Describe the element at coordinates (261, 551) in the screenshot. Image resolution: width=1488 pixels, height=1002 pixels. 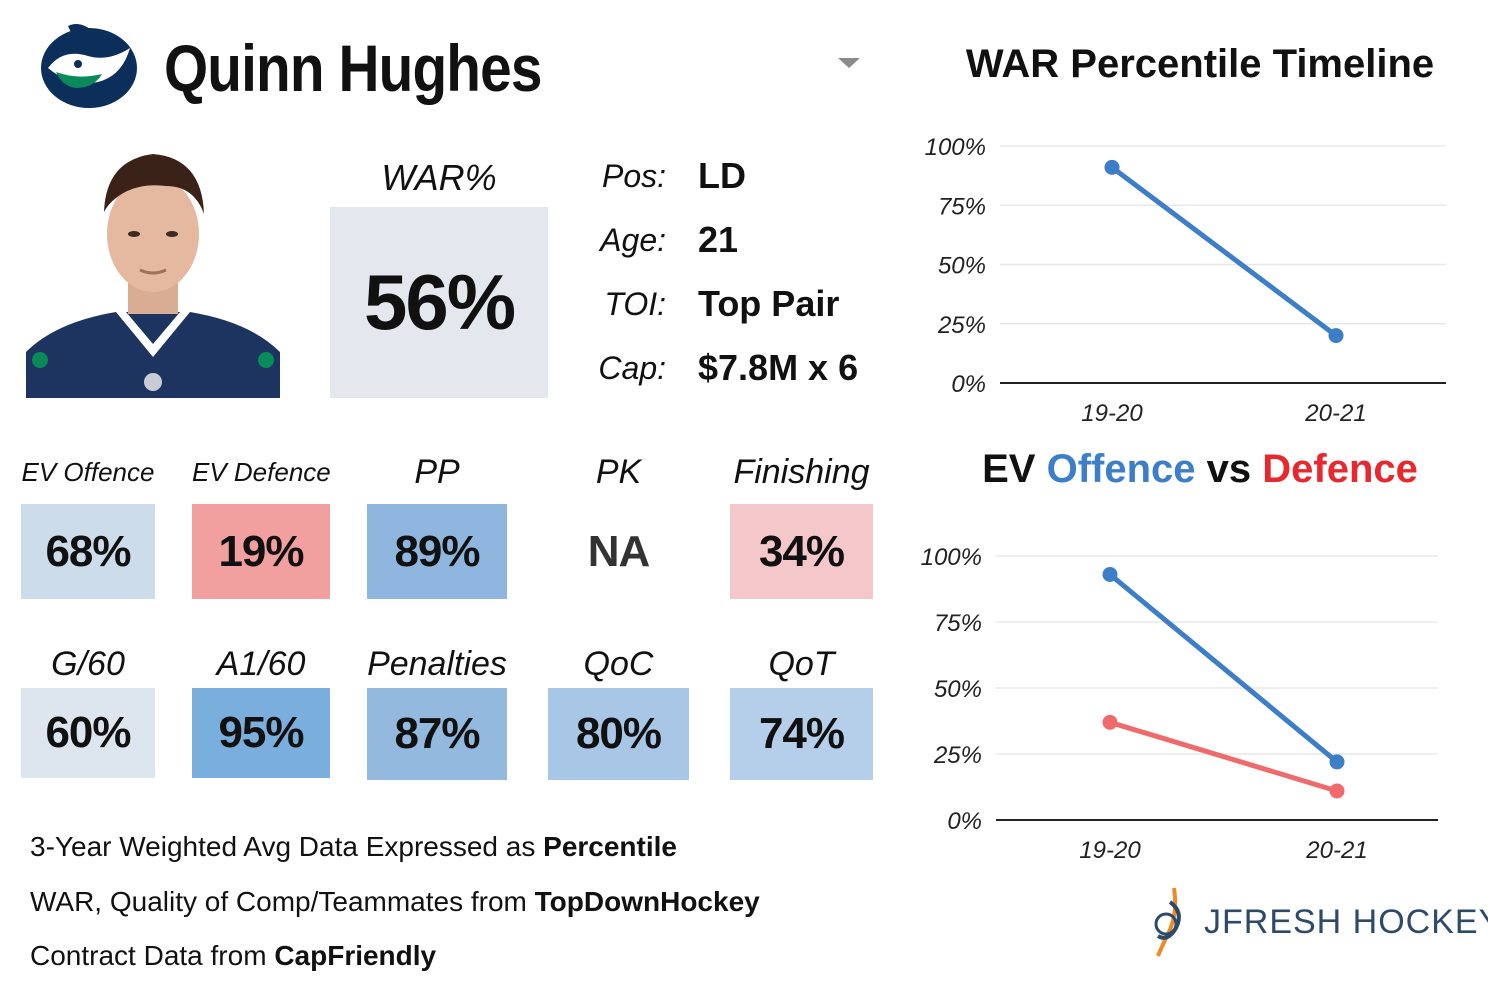
I see `ev-defence-tile: 19%` at that location.